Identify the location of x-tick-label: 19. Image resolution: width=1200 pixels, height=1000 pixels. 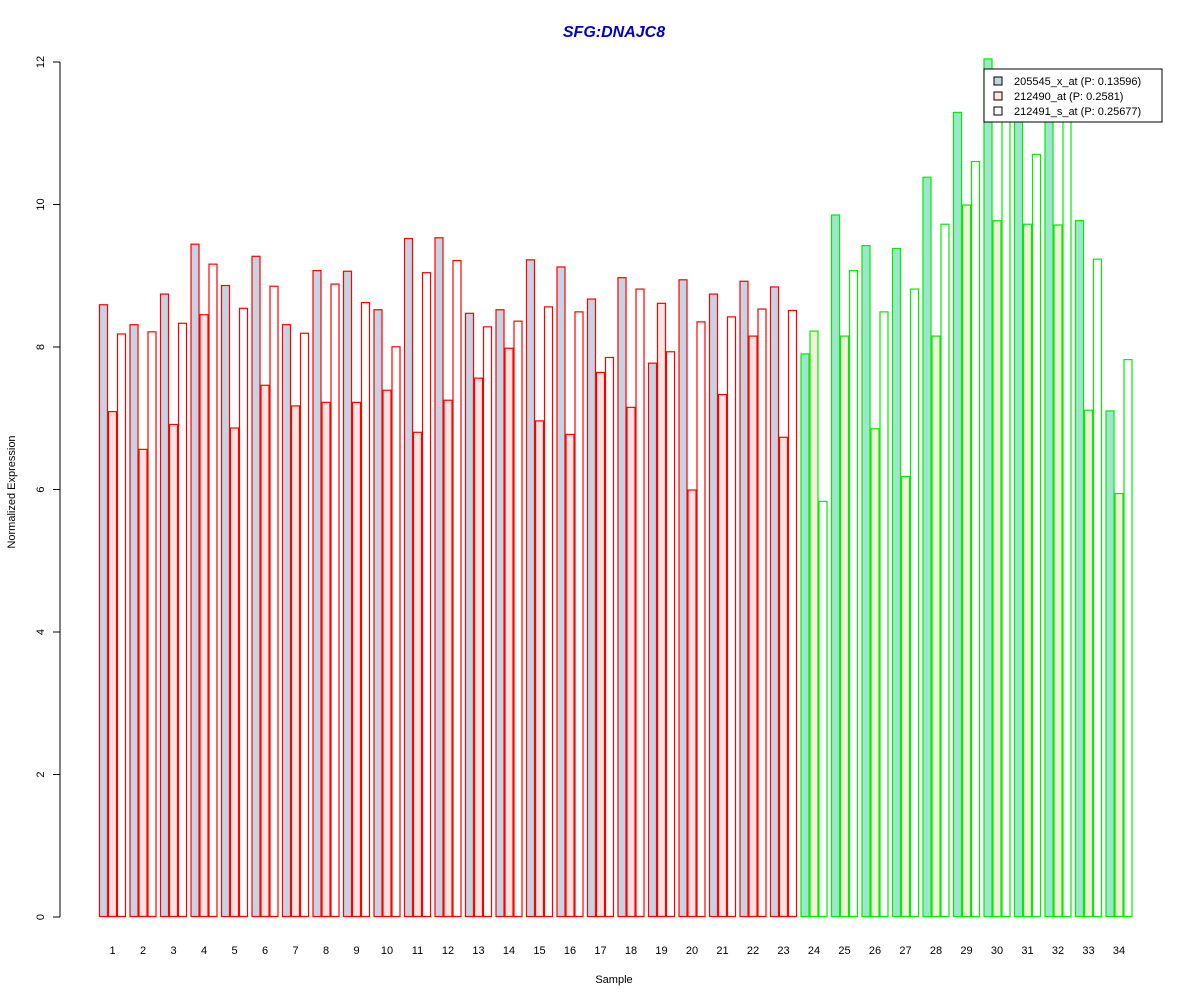
(661, 951).